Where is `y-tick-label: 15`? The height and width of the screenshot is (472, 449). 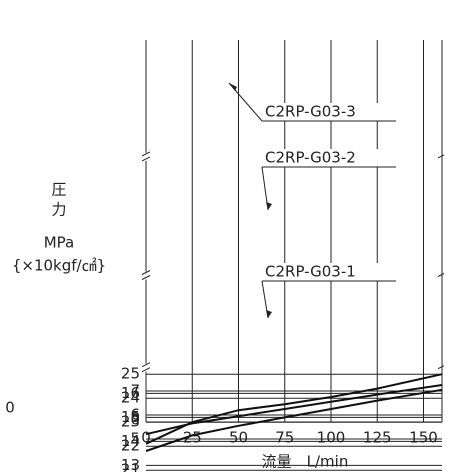
y-tick-label: 15 is located at coordinates (130, 417).